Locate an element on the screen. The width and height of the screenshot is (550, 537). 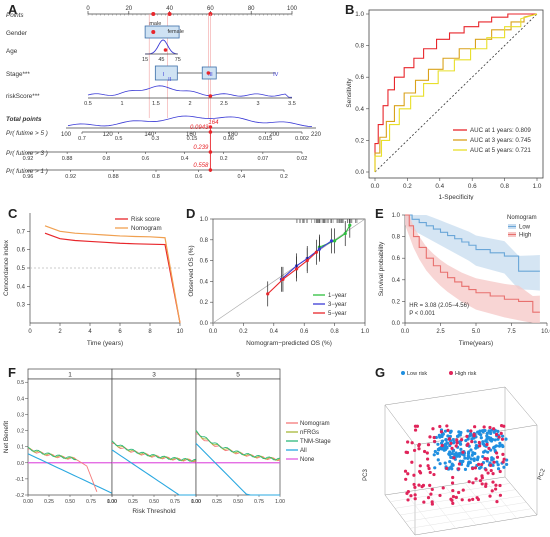
stage-label: IV is located at coordinates (276, 75).